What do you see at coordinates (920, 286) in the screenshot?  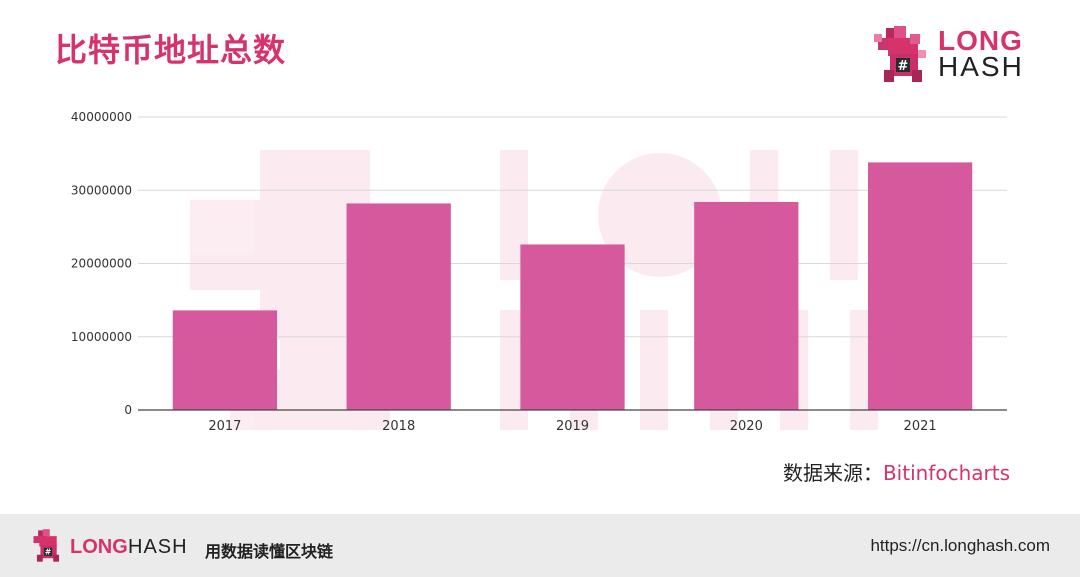 I see `bar-2021` at bounding box center [920, 286].